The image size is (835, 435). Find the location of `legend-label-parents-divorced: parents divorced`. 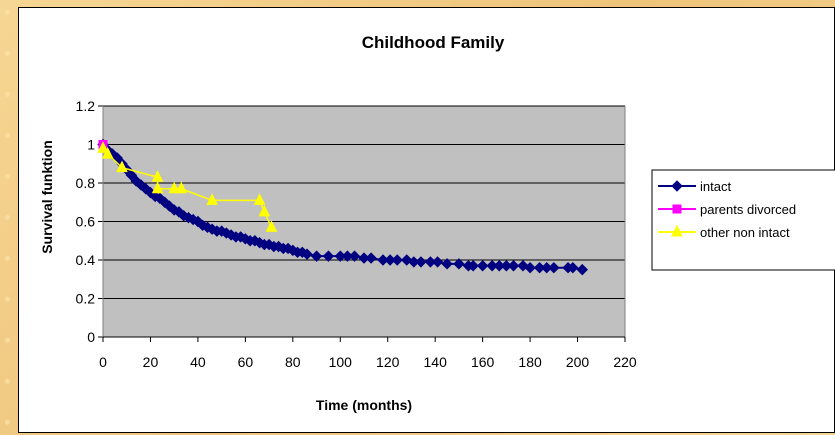

legend-label-parents-divorced: parents divorced is located at coordinates (748, 209).